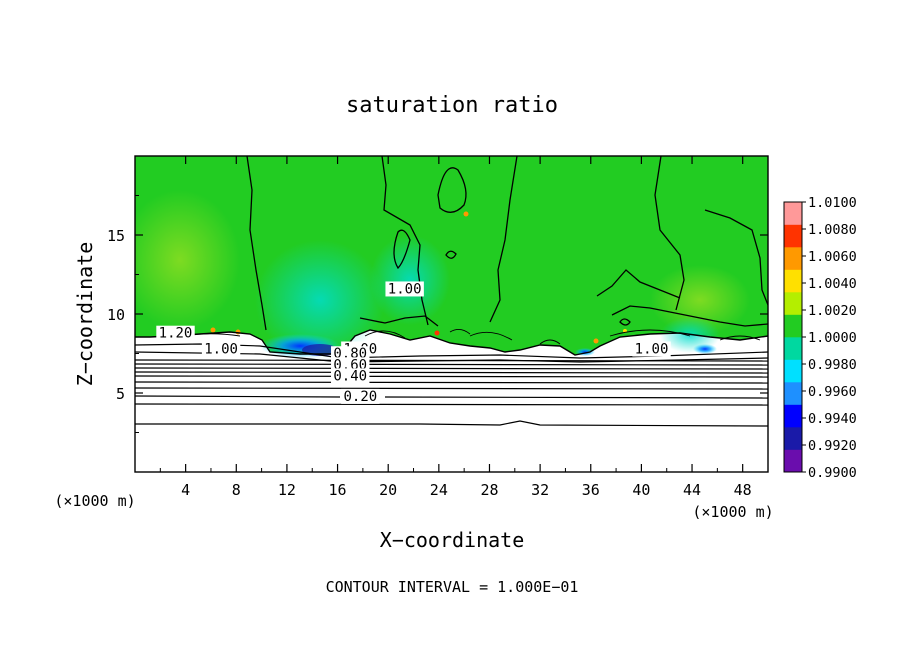 This screenshot has width=904, height=654. Describe the element at coordinates (692, 490) in the screenshot. I see `x-tick-label: 44` at that location.